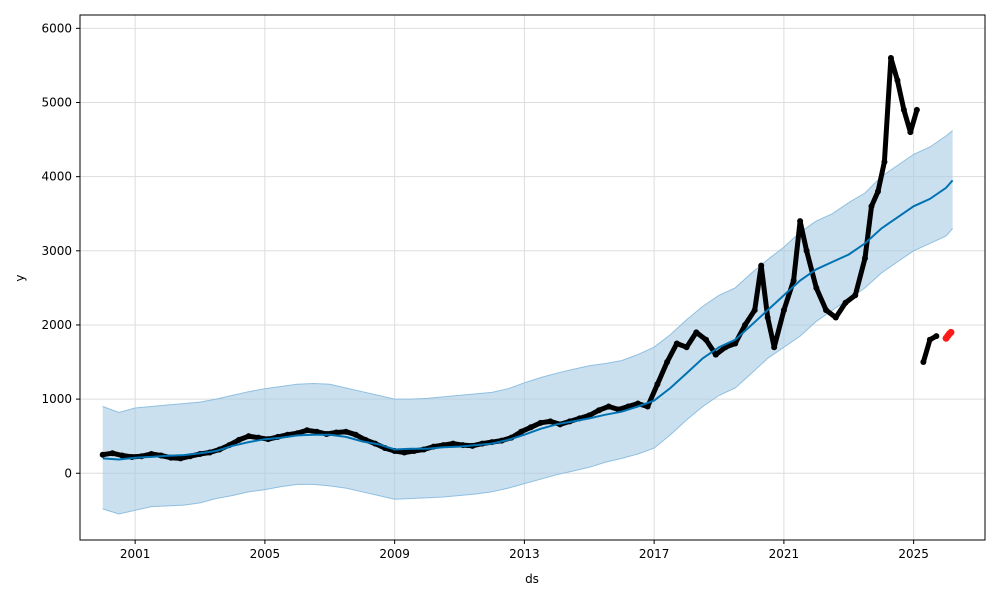 The height and width of the screenshot is (600, 1000). Describe the element at coordinates (913, 554) in the screenshot. I see `x-tick-label: 2025` at that location.